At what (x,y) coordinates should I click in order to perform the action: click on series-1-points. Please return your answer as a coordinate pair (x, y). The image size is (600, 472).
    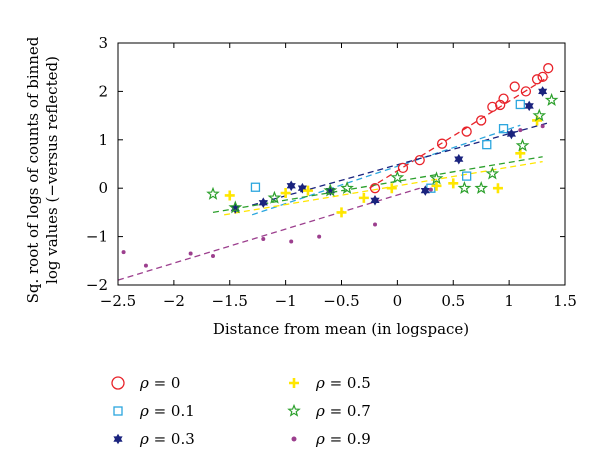
    Looking at the image, I should click on (461, 128).